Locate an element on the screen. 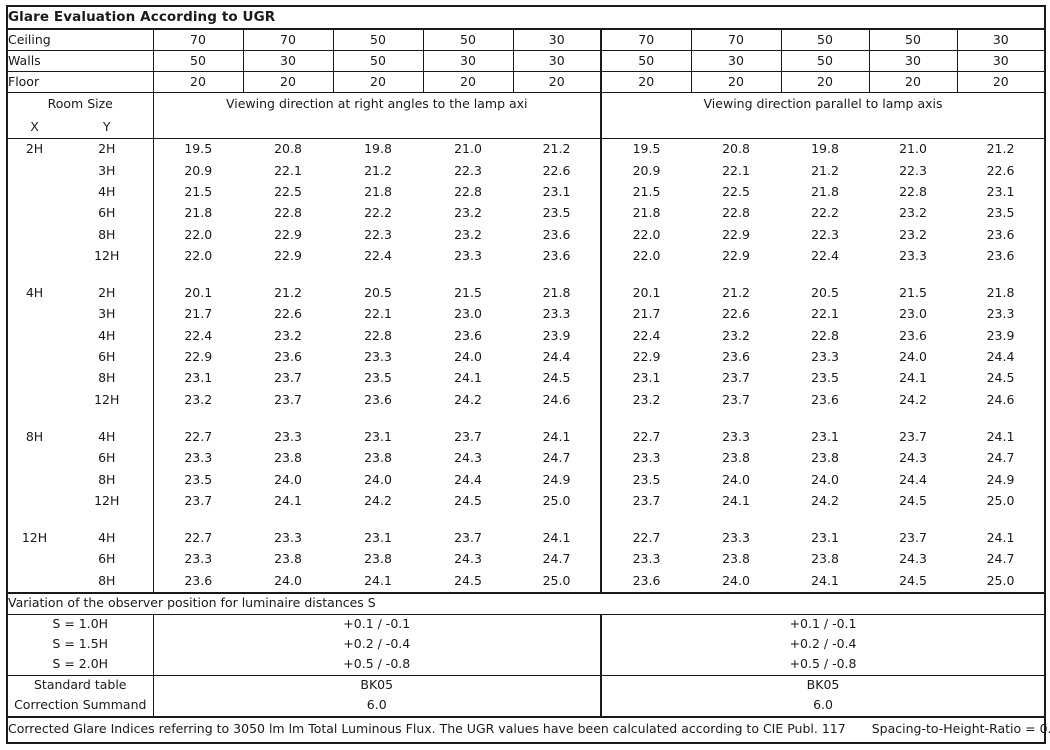  correction-summand-label: Correction Summand is located at coordinates (80, 706).